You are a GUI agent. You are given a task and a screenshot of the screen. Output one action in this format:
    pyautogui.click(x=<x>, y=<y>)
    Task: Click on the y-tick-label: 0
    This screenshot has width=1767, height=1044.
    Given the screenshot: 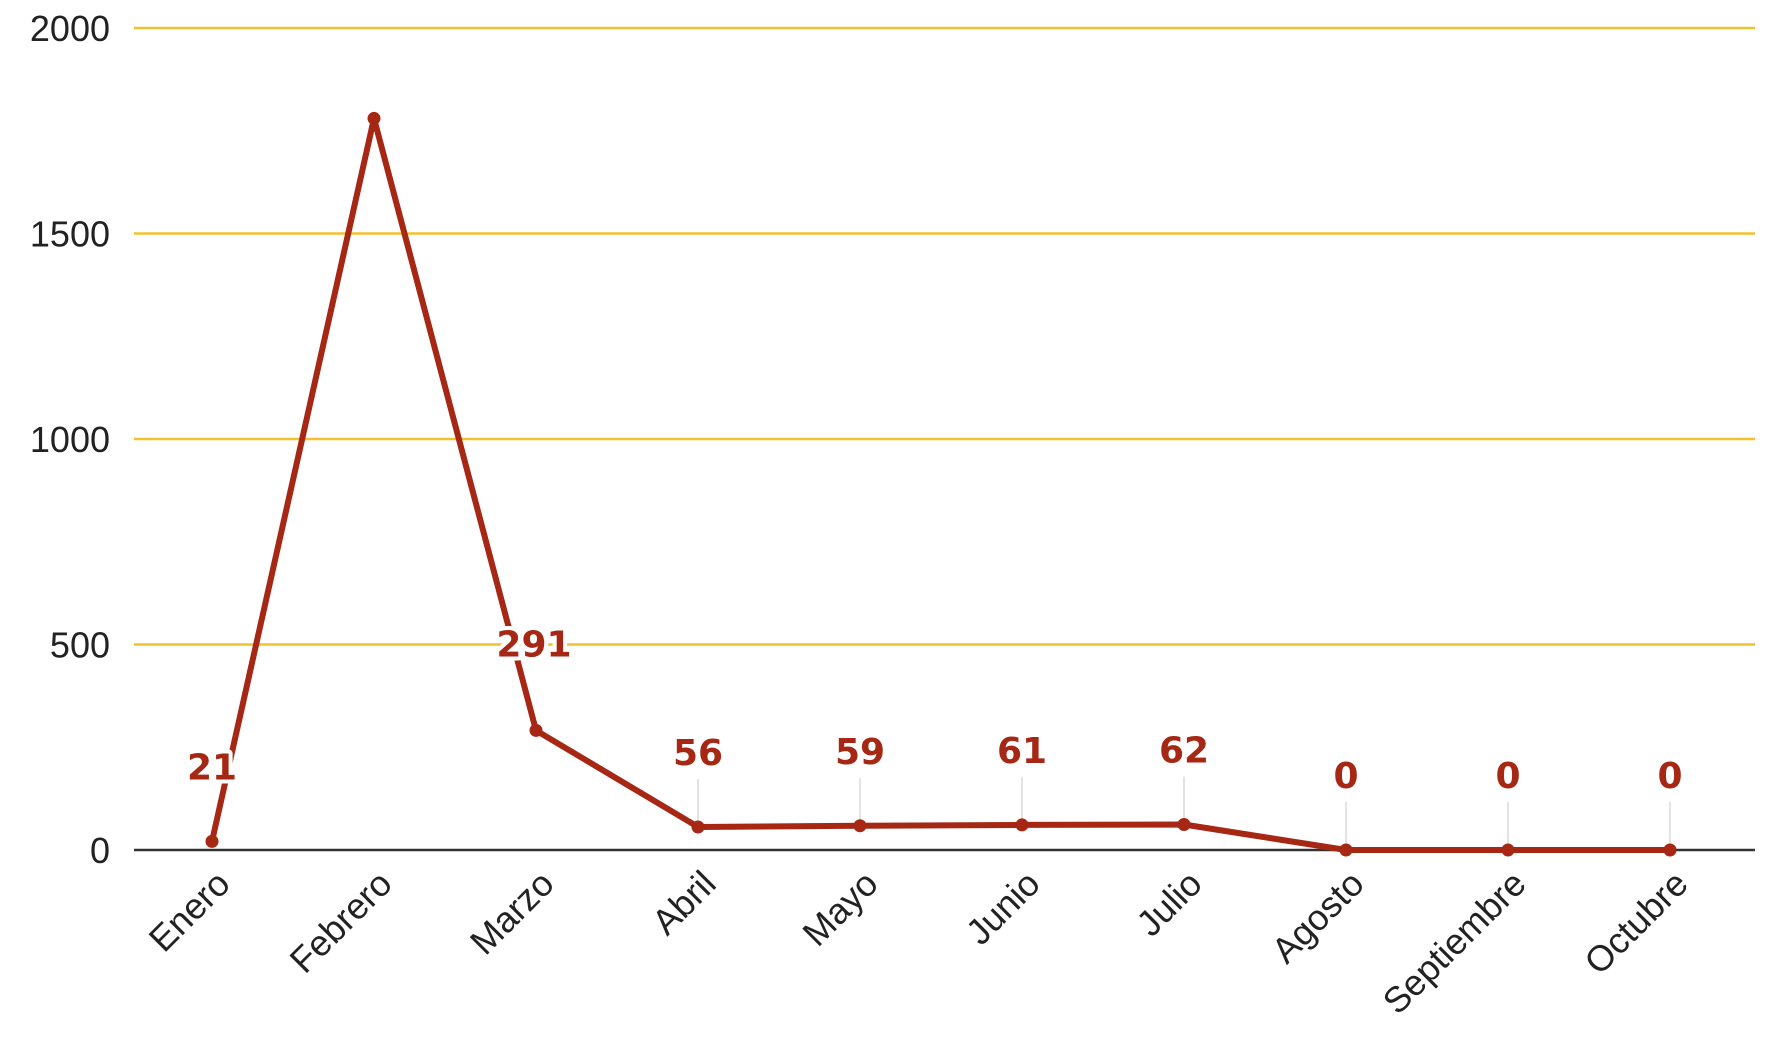 What is the action you would take?
    pyautogui.click(x=100, y=850)
    